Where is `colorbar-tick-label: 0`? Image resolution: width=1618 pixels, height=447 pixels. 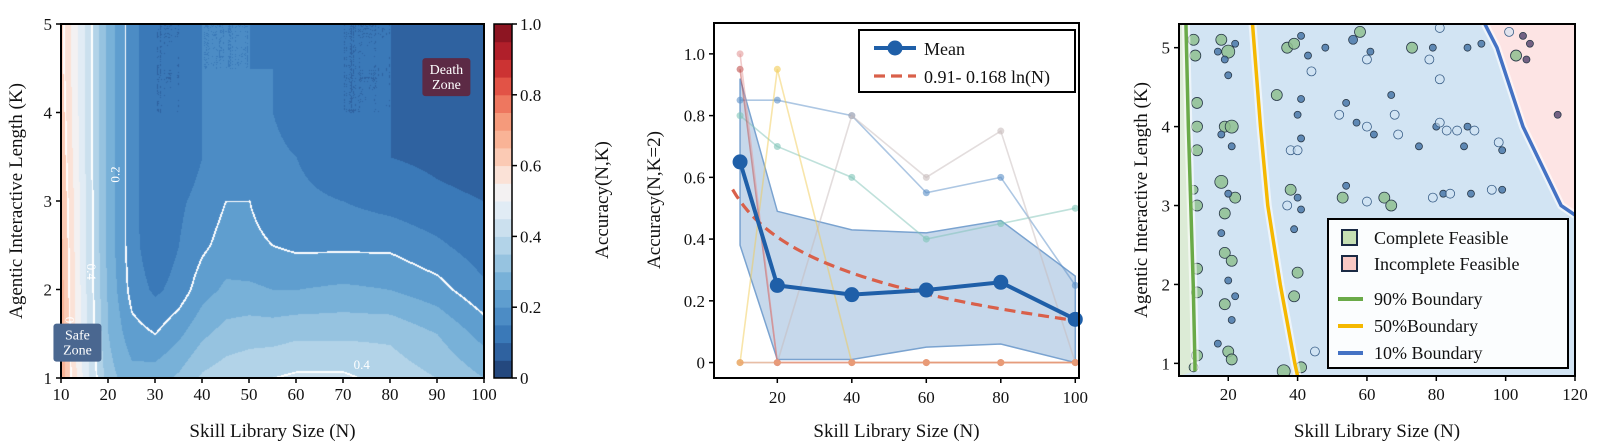
colorbar-tick-label: 0 is located at coordinates (524, 378).